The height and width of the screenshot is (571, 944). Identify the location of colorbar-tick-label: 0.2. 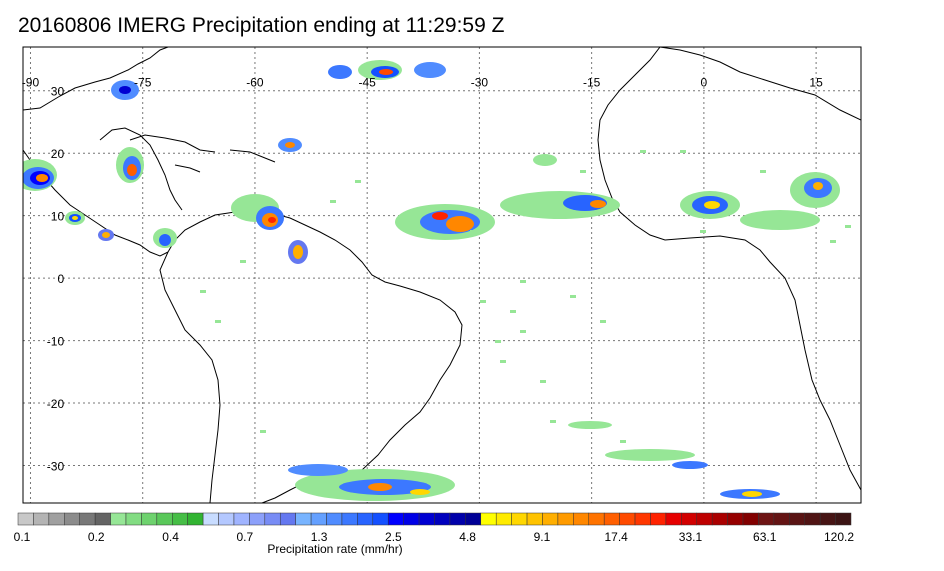
(96, 537).